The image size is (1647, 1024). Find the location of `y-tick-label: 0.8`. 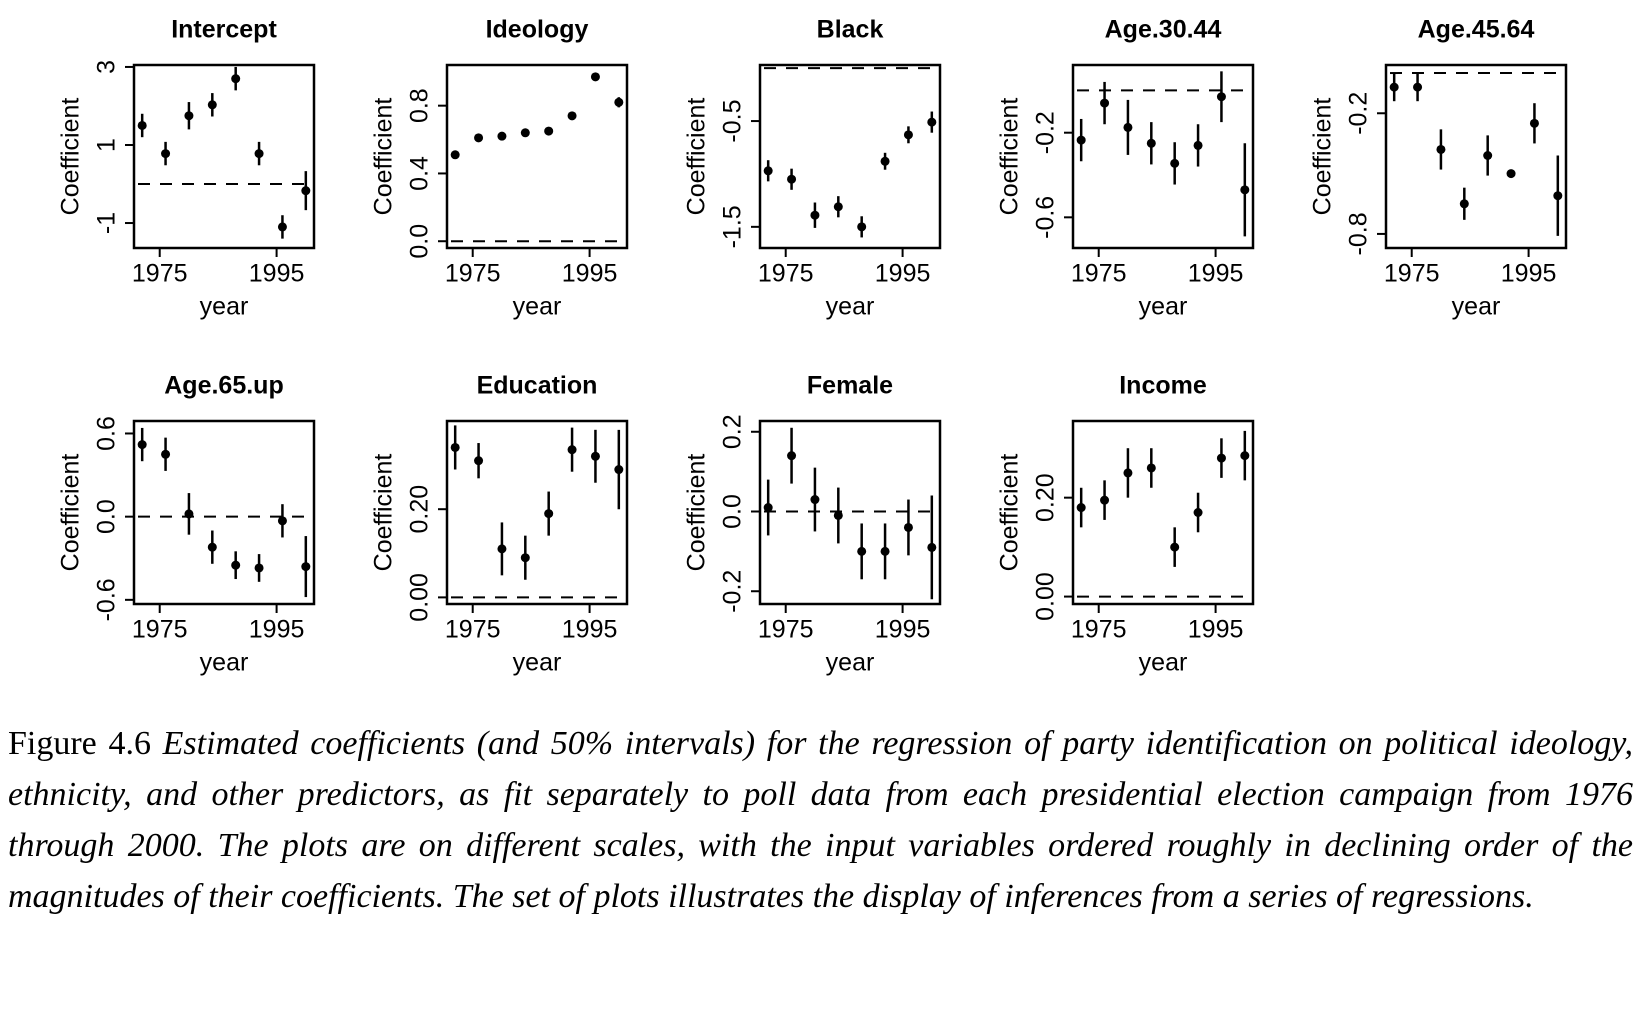

y-tick-label: 0.8 is located at coordinates (420, 105).